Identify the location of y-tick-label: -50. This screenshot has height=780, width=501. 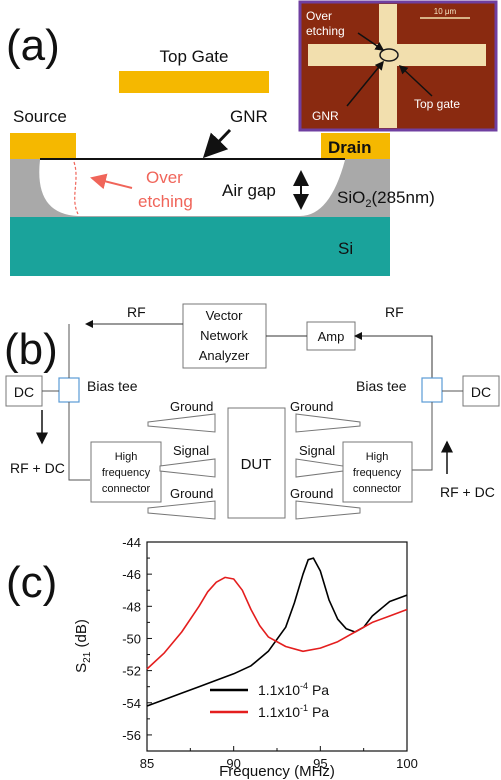
(131, 638).